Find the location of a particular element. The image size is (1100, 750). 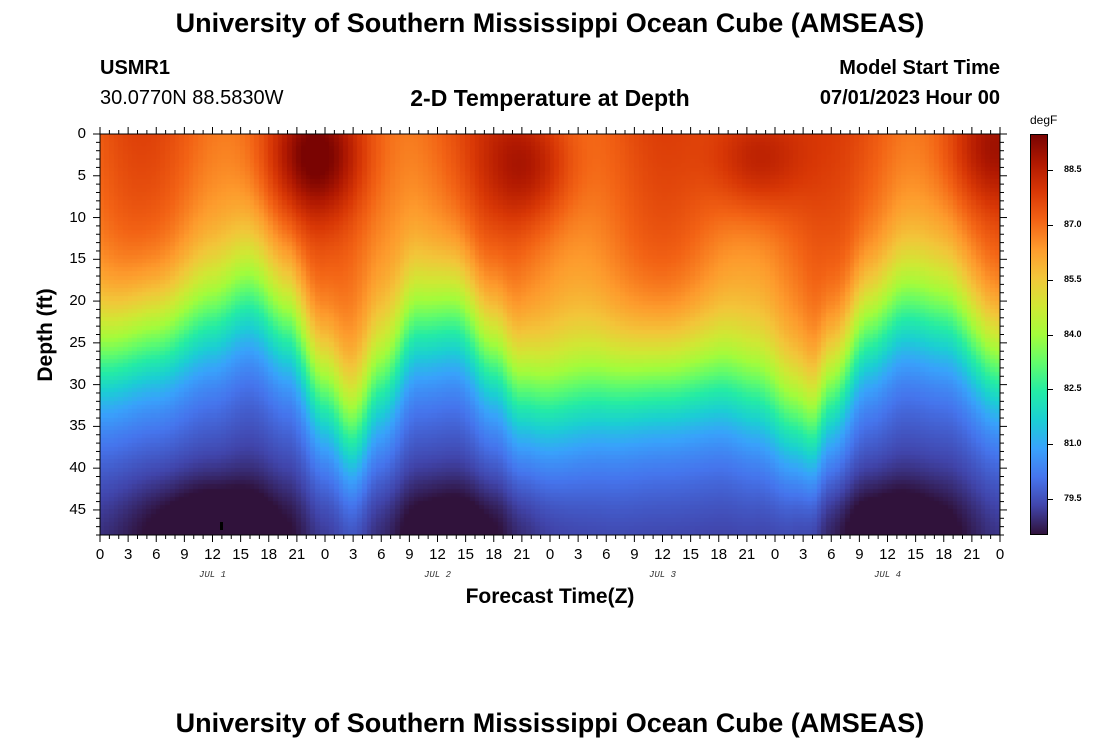

y-tick-label: 10 is located at coordinates (77, 217).